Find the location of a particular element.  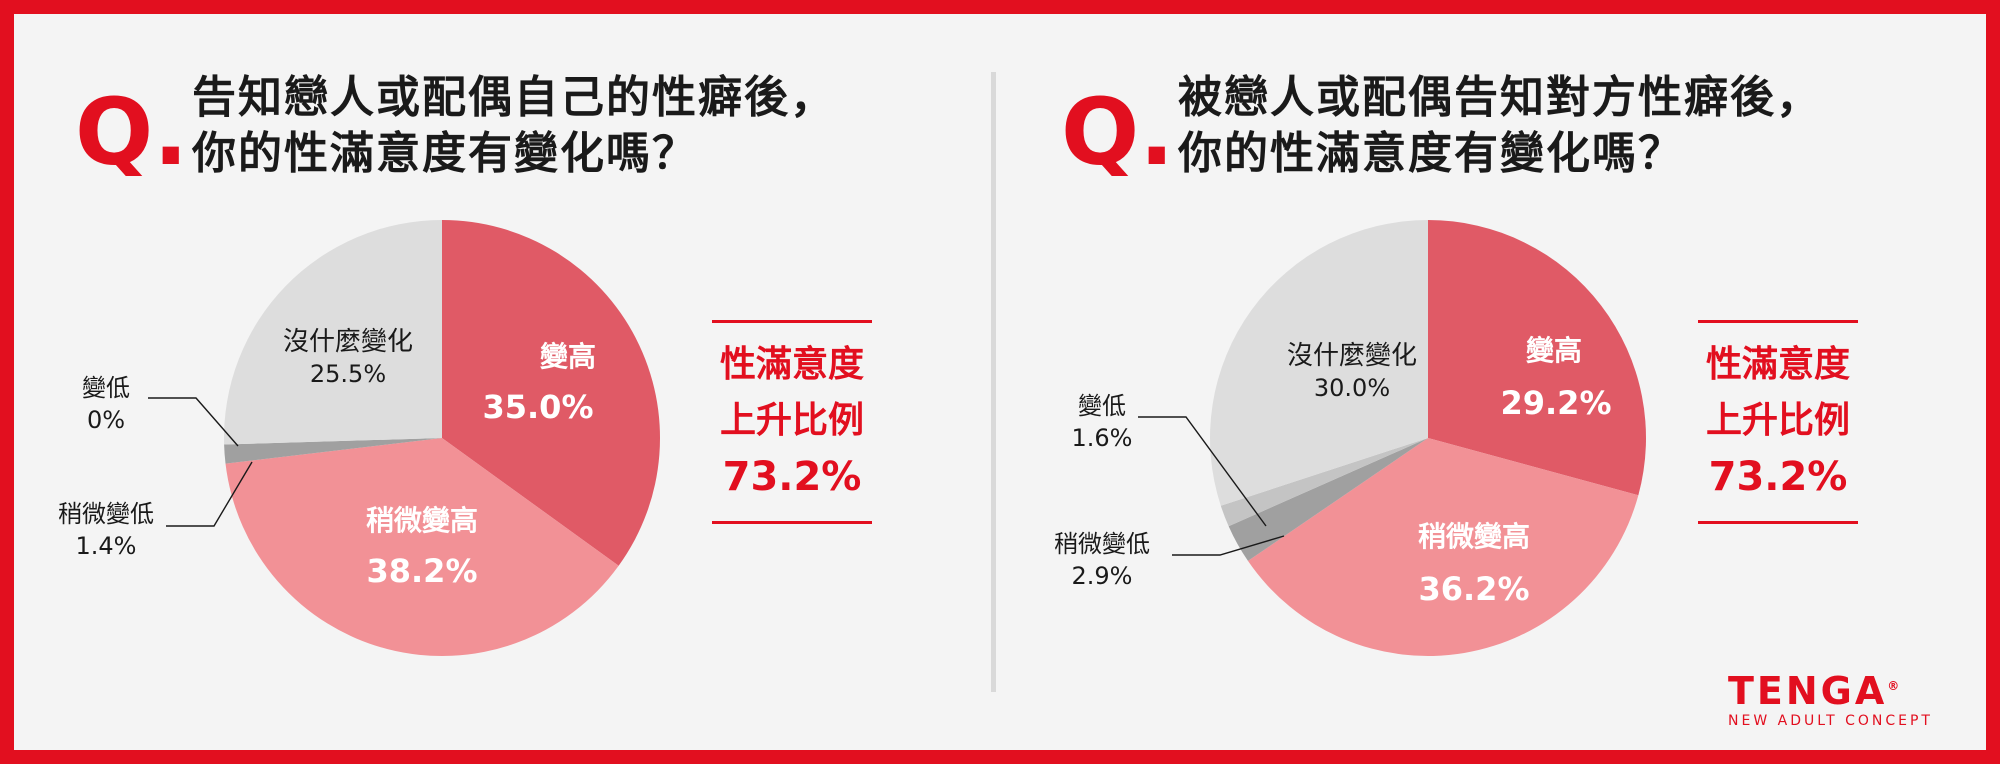

pie-slice-decreased is located at coordinates (1324, 482).